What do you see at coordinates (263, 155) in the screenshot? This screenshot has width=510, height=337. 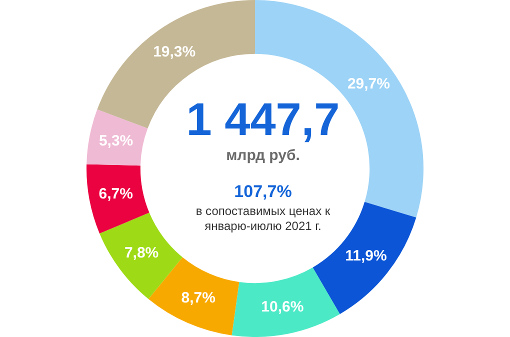 I see `text: млрд руб.` at bounding box center [263, 155].